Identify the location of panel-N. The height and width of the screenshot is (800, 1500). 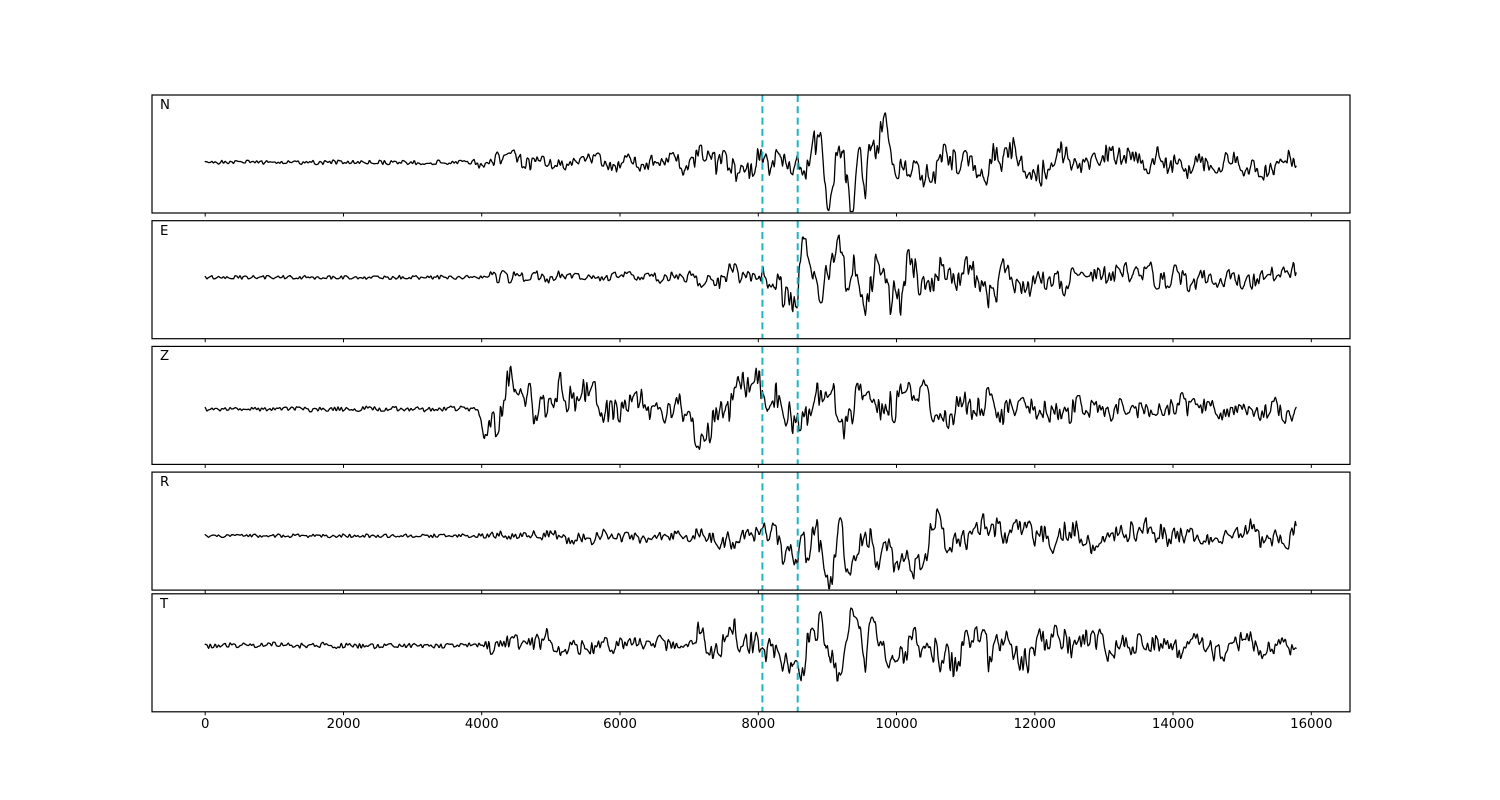
(751, 155).